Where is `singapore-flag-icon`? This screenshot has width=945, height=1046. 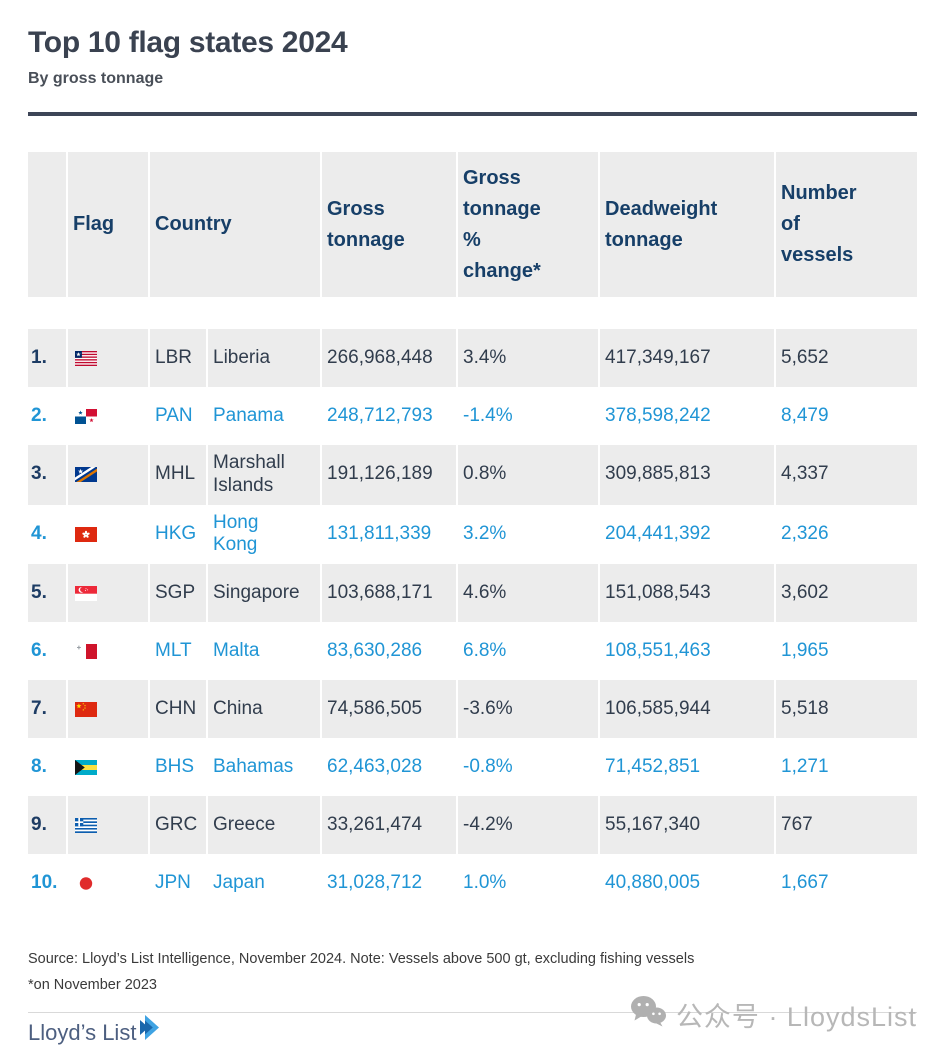
singapore-flag-icon is located at coordinates (108, 593).